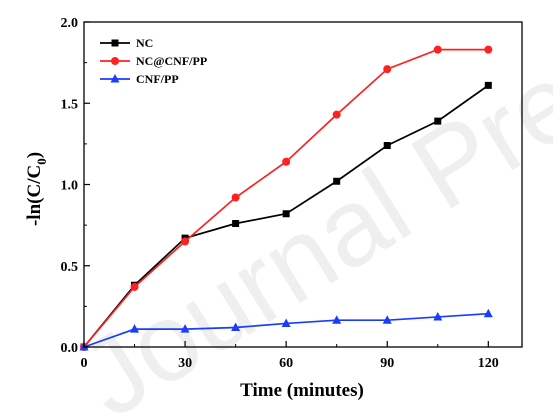 The width and height of the screenshot is (553, 420). Describe the element at coordinates (41, 161) in the screenshot. I see `y-axis-title-subscript: 0` at that location.